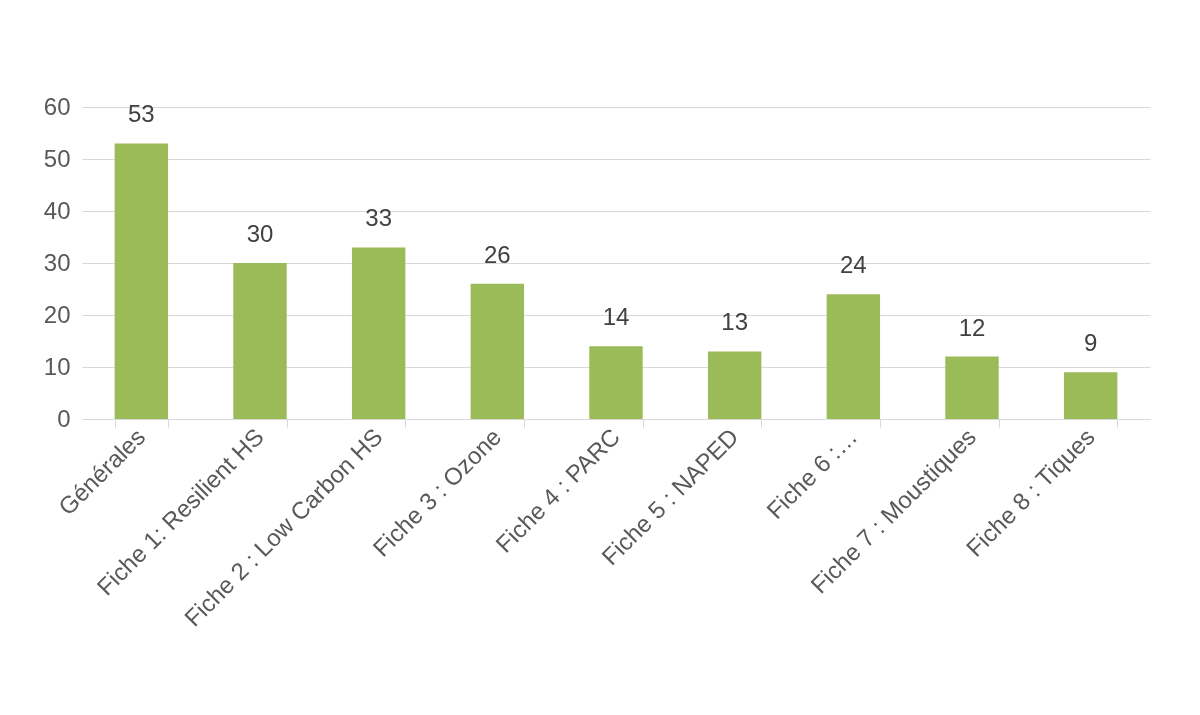 Image resolution: width=1200 pixels, height=715 pixels. Describe the element at coordinates (260, 233) in the screenshot. I see `data-label: 30` at that location.